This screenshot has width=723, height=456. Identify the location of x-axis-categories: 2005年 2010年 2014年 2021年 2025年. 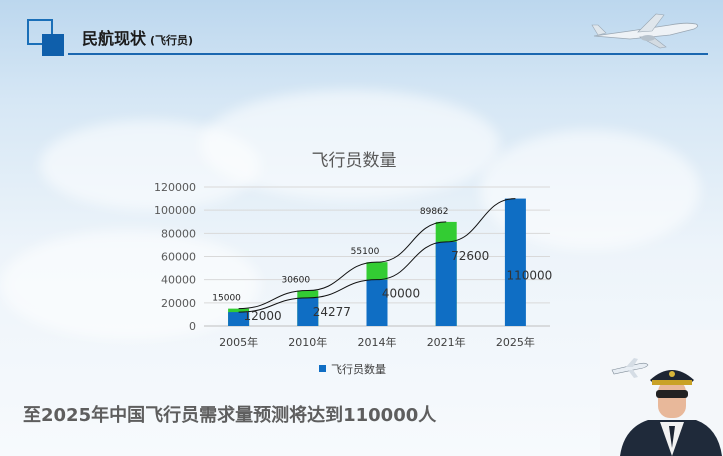
(377, 342).